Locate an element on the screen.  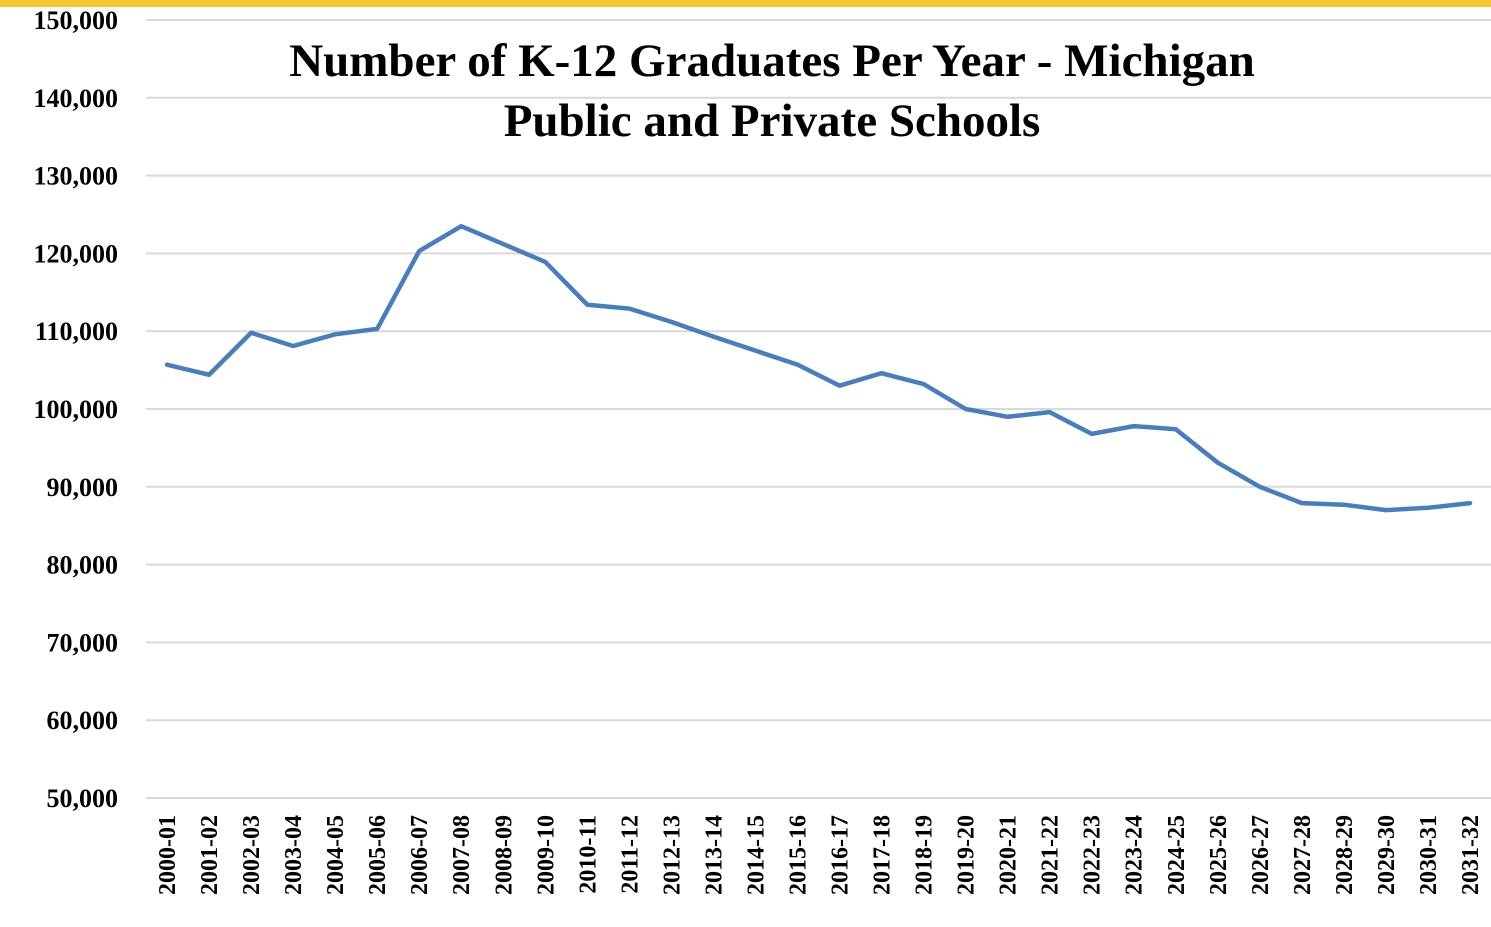
x-tick-label: 2023-24 is located at coordinates (1135, 855).